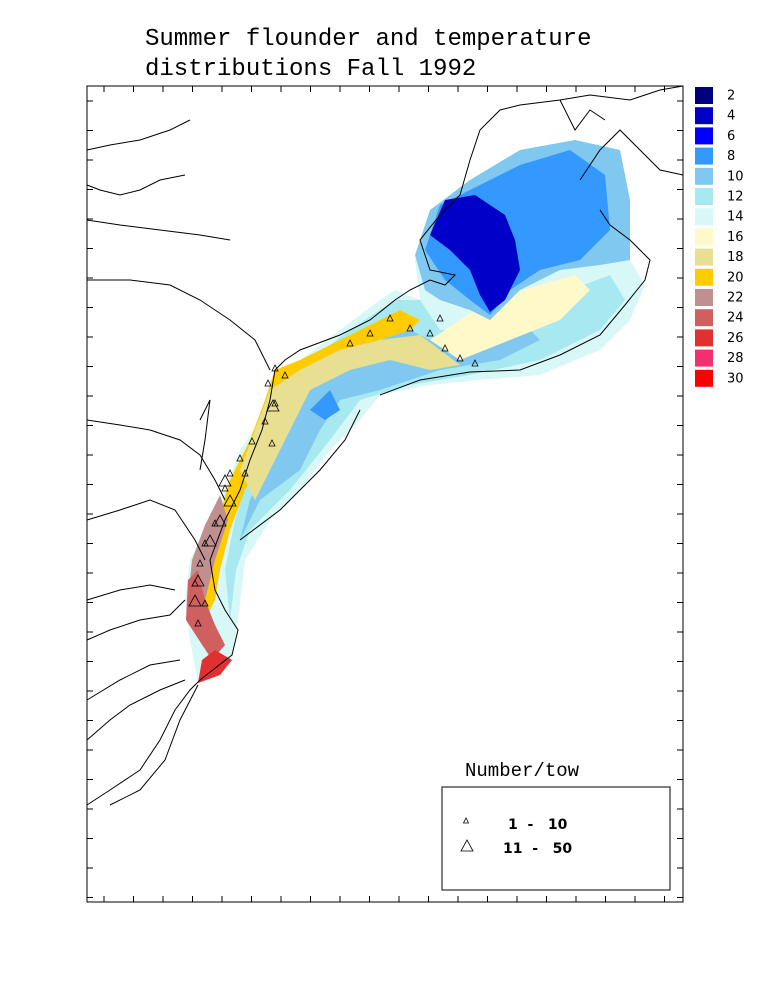 This screenshot has width=771, height=989. Describe the element at coordinates (735, 378) in the screenshot. I see `legend-label: 30` at that location.